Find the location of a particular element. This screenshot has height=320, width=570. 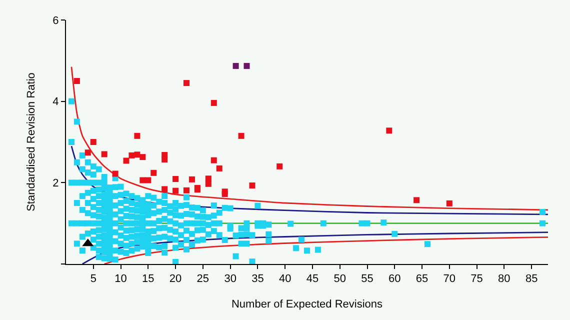

x-tick-label: 15 is located at coordinates (148, 279).